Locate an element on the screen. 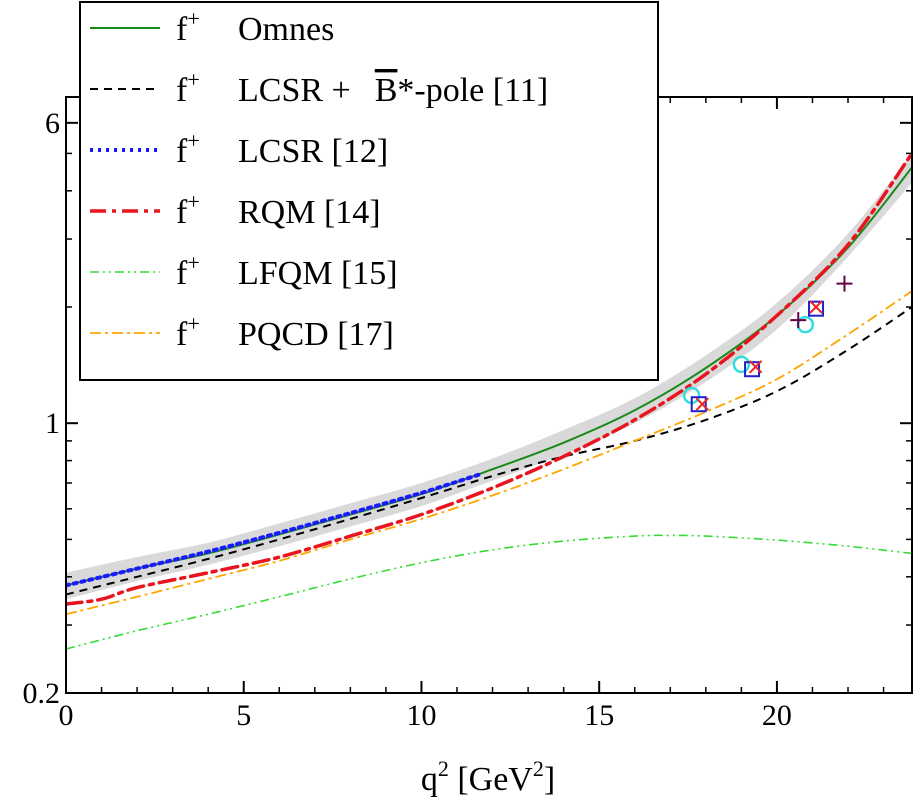  legend-entry: f+ LCSR [12] is located at coordinates (239, 149).